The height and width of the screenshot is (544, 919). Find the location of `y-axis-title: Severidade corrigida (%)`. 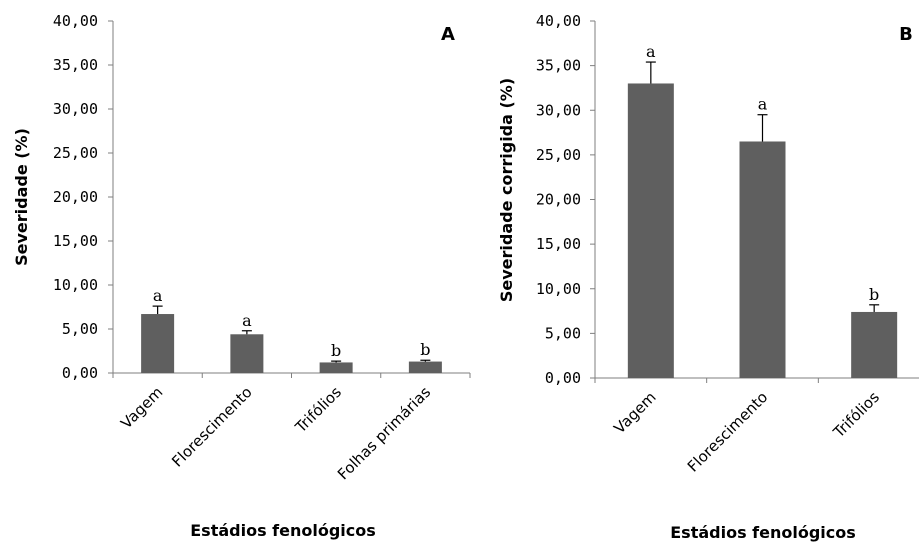

y-axis-title: Severidade corrigida (%) is located at coordinates (506, 190).